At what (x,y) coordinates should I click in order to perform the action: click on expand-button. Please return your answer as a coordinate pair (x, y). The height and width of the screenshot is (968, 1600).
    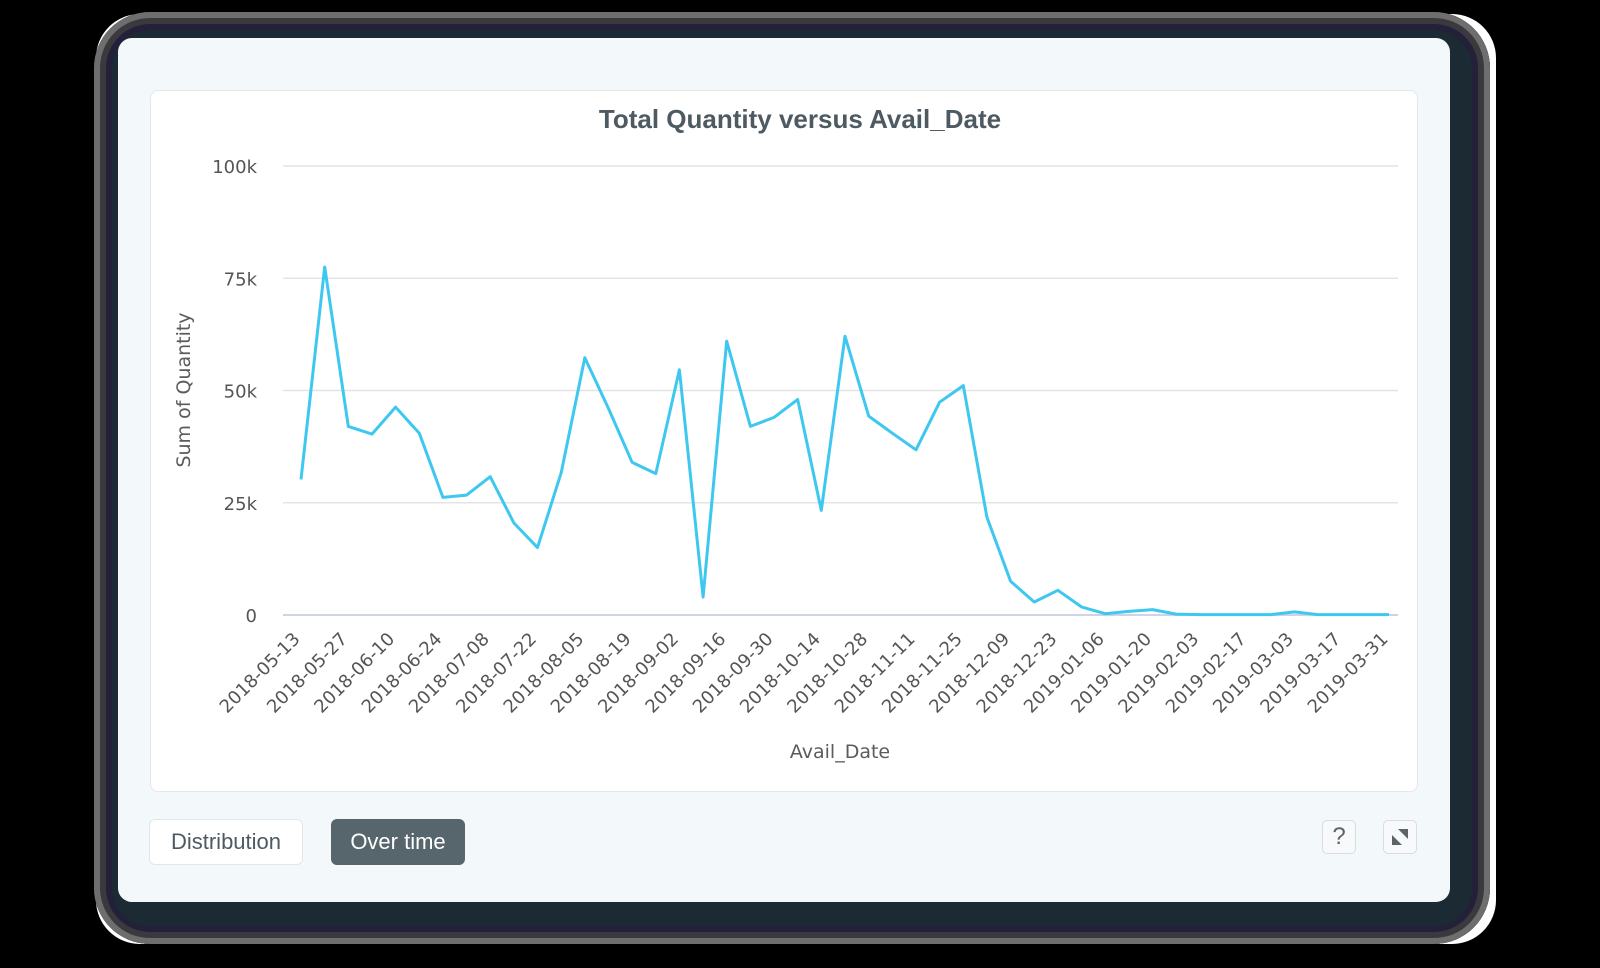
    Looking at the image, I should click on (1400, 837).